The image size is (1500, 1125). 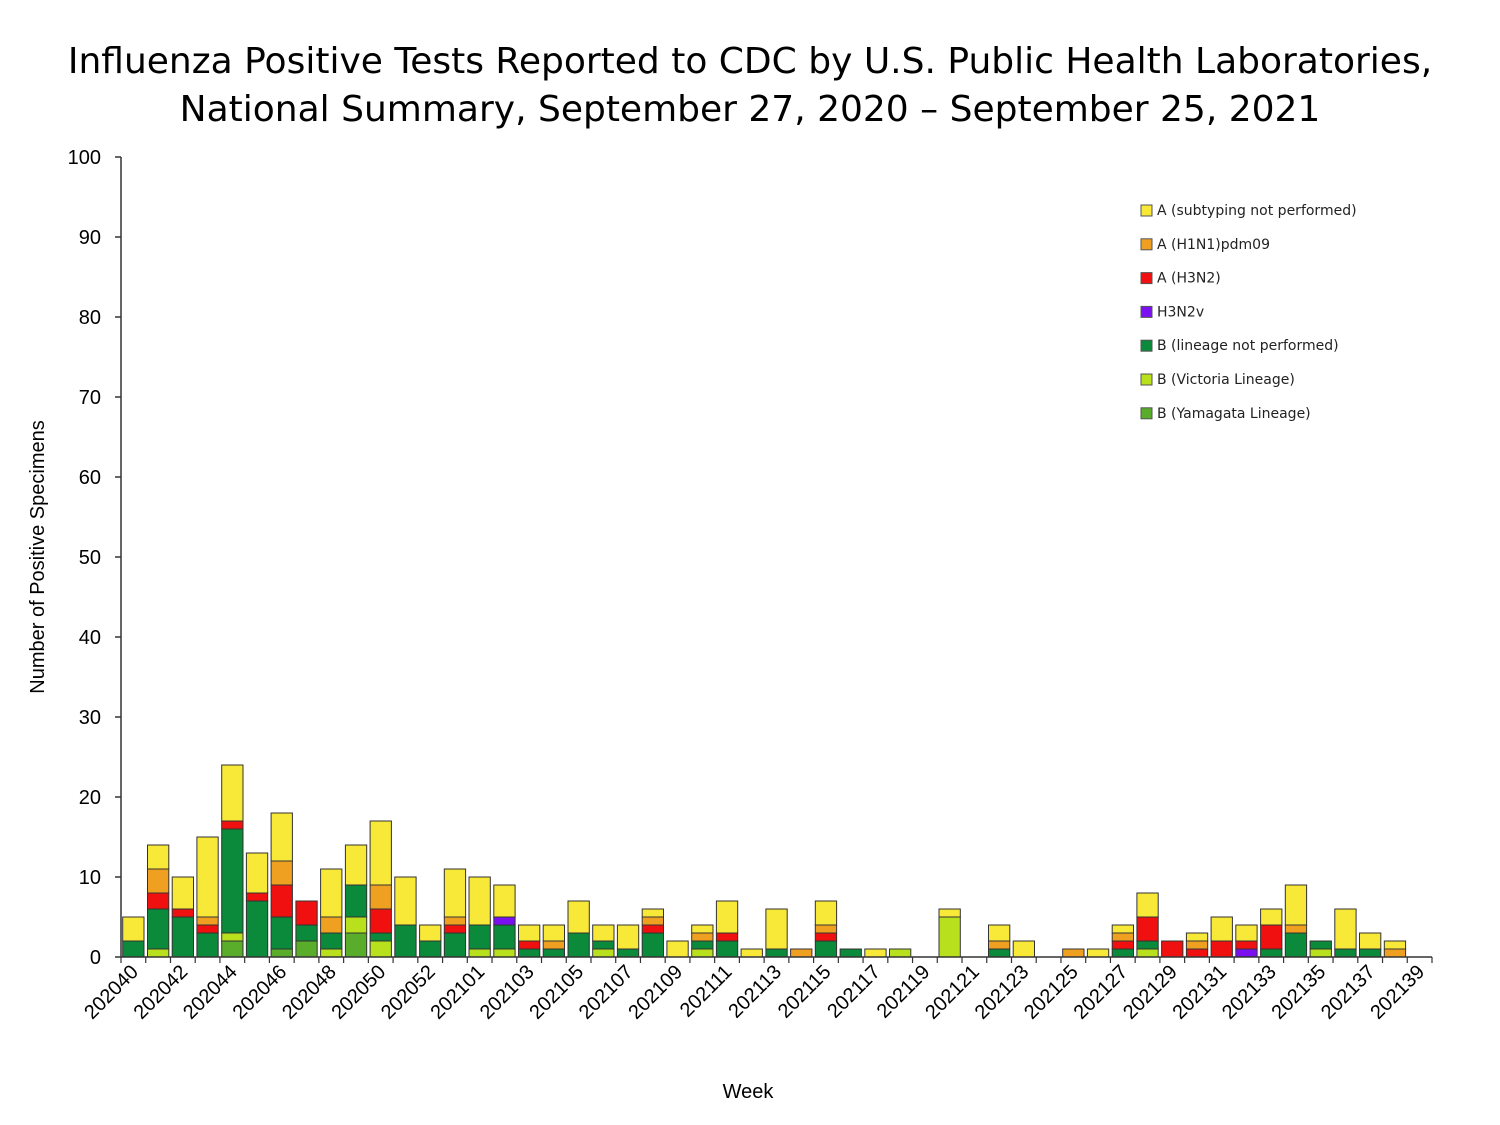 I want to click on bar-segment-202050-b-lineage-not-performed, so click(x=380, y=937).